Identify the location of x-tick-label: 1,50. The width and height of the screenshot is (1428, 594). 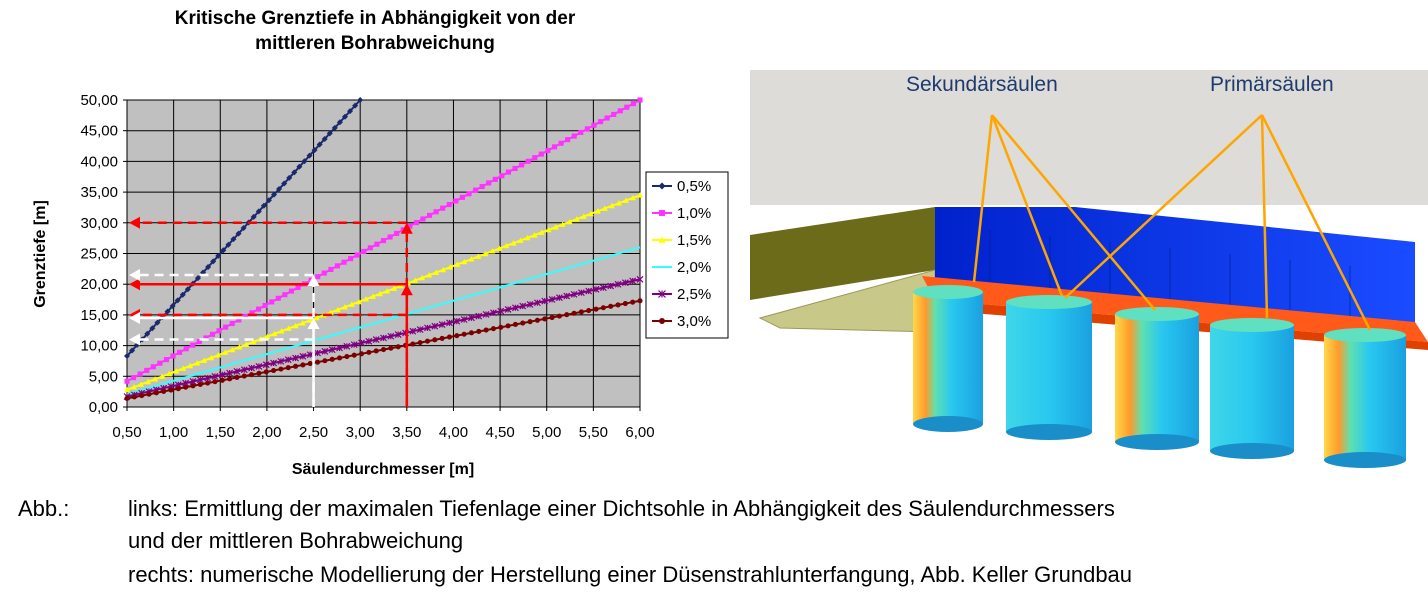
(220, 432).